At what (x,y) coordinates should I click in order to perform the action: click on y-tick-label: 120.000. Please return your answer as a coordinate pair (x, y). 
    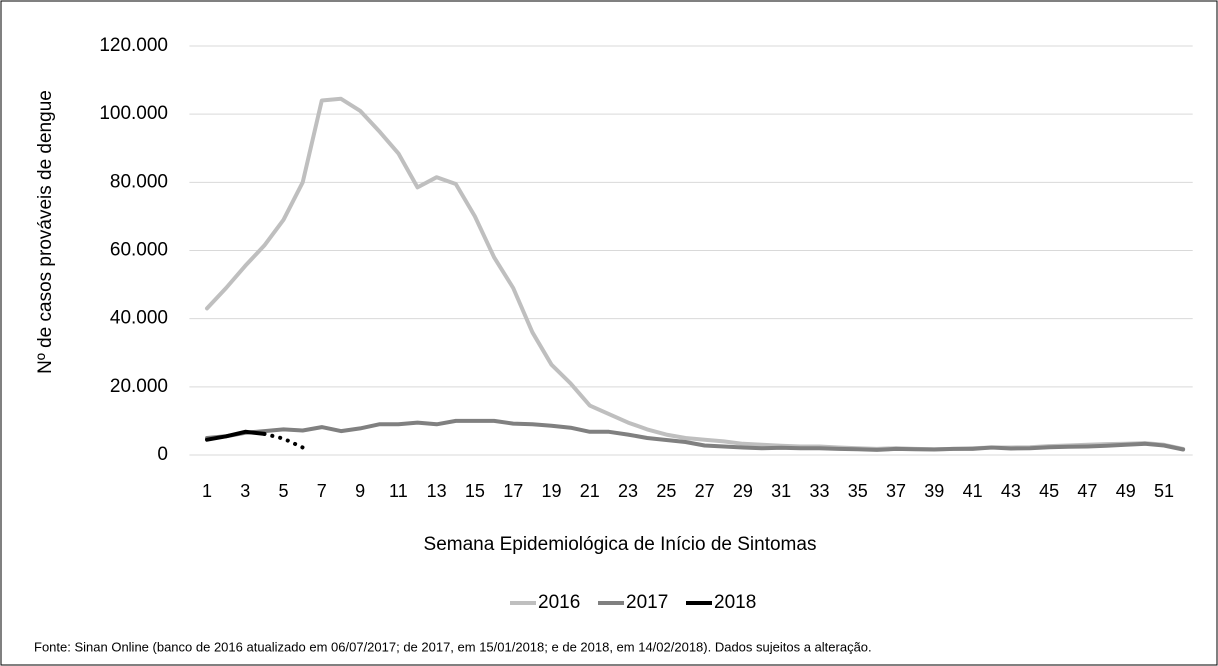
    Looking at the image, I should click on (133, 45).